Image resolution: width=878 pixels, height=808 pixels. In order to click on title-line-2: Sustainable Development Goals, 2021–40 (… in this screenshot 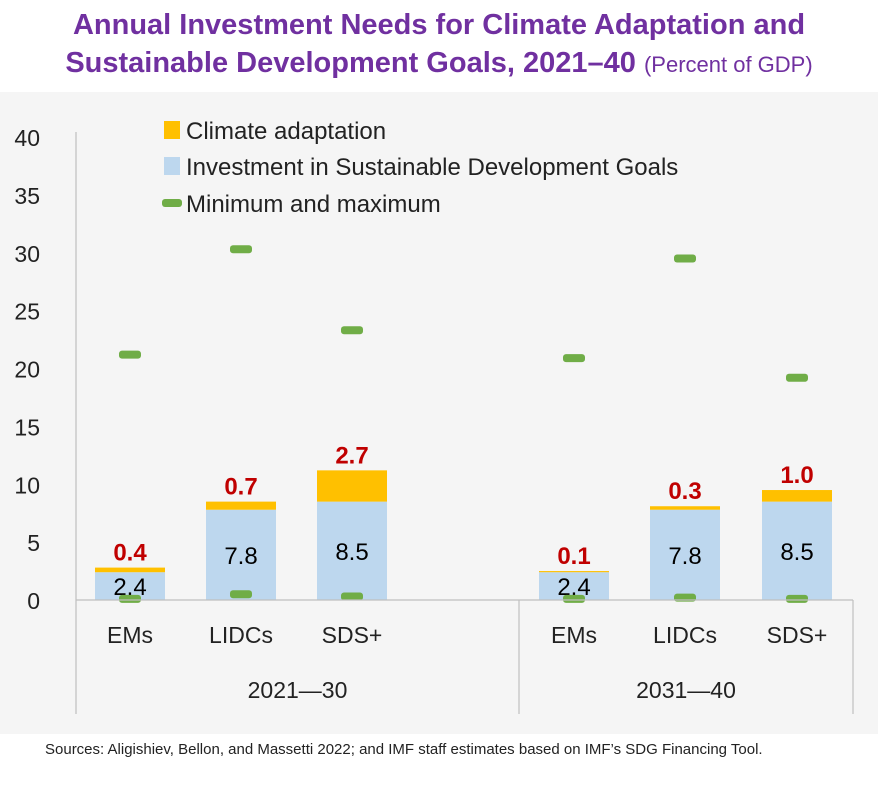, I will do `click(439, 64)`.